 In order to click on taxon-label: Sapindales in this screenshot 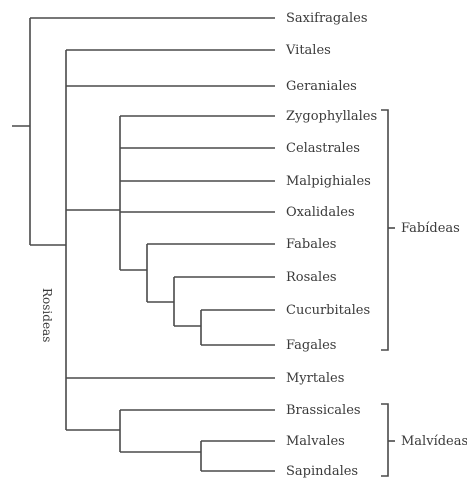, I will do `click(322, 471)`.